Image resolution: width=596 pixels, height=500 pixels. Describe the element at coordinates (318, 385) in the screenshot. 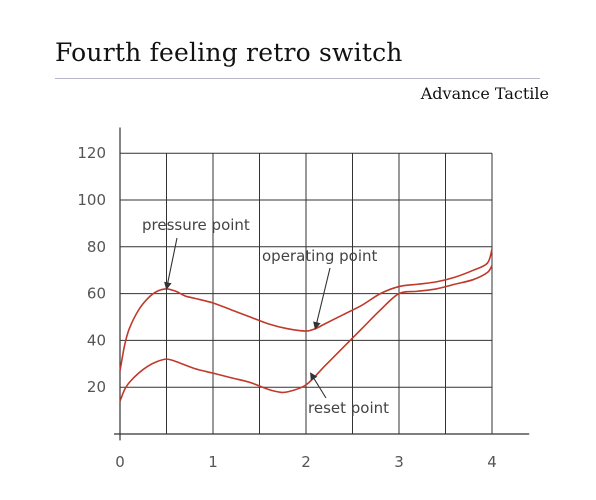

I see `annotation-reset-point-arrow` at that location.